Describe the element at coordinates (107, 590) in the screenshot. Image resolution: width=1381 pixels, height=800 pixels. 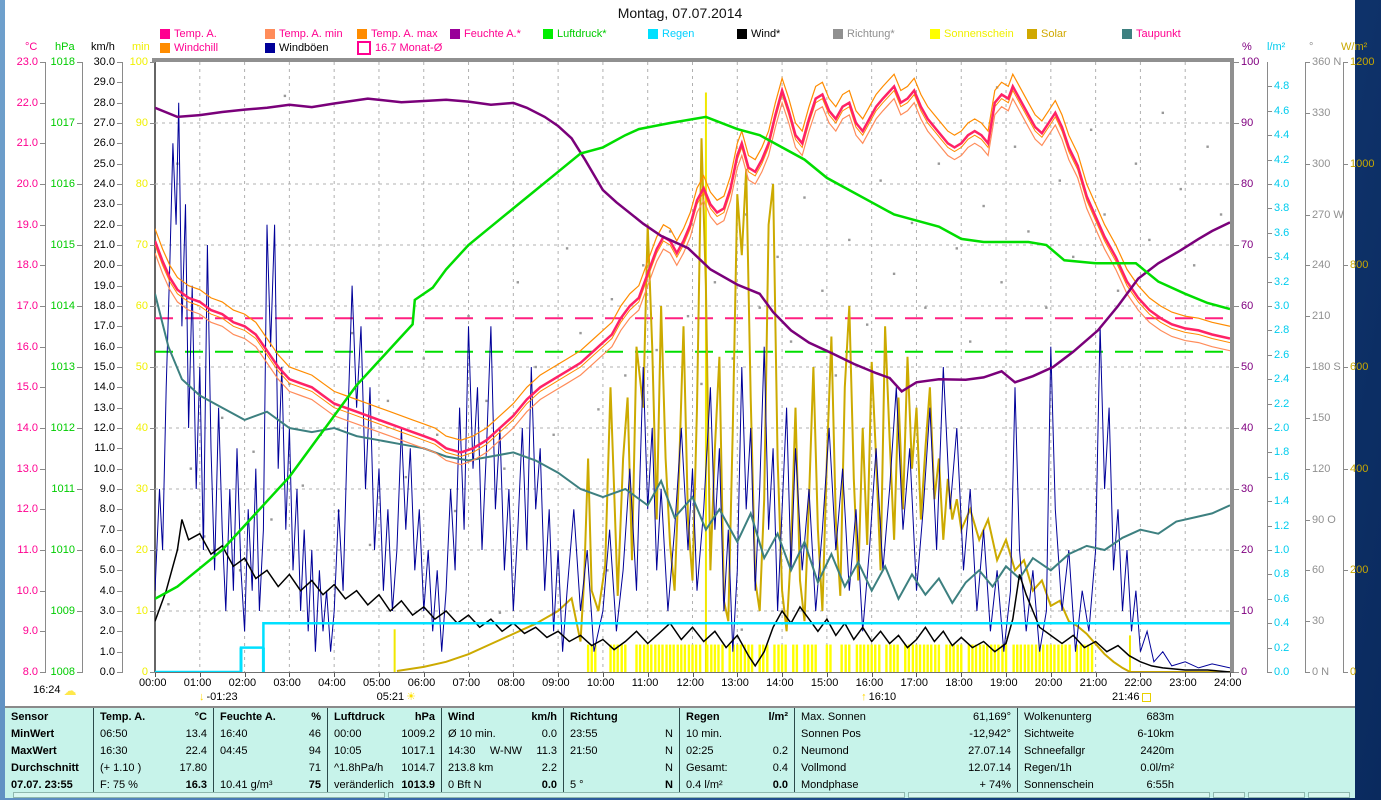
I see `axis-tick-kmh: 4.0` at that location.